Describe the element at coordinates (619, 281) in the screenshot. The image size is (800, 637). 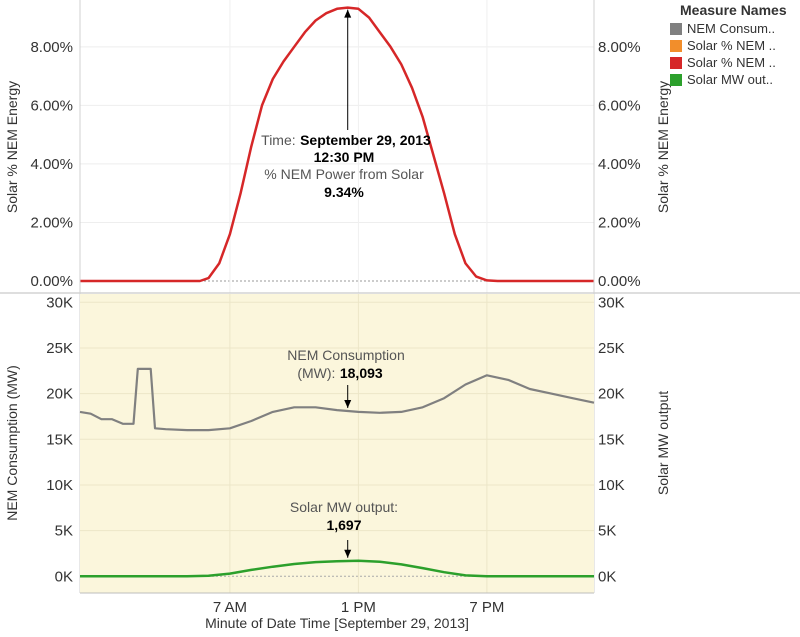
I see `top-y-tick-right: 0.00%` at that location.